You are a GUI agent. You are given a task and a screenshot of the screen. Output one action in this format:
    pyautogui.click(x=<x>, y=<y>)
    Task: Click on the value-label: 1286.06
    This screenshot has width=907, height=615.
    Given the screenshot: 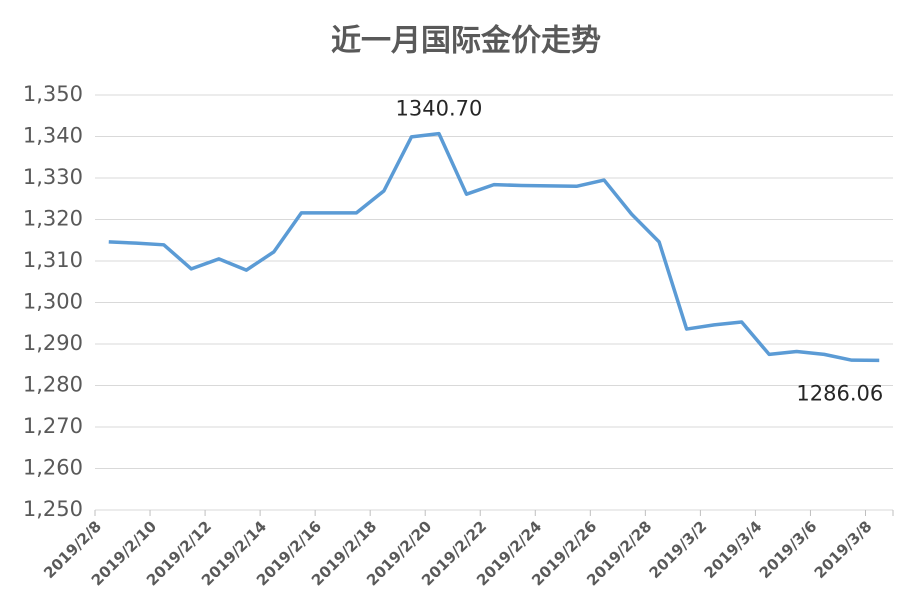 What is the action you would take?
    pyautogui.click(x=839, y=393)
    